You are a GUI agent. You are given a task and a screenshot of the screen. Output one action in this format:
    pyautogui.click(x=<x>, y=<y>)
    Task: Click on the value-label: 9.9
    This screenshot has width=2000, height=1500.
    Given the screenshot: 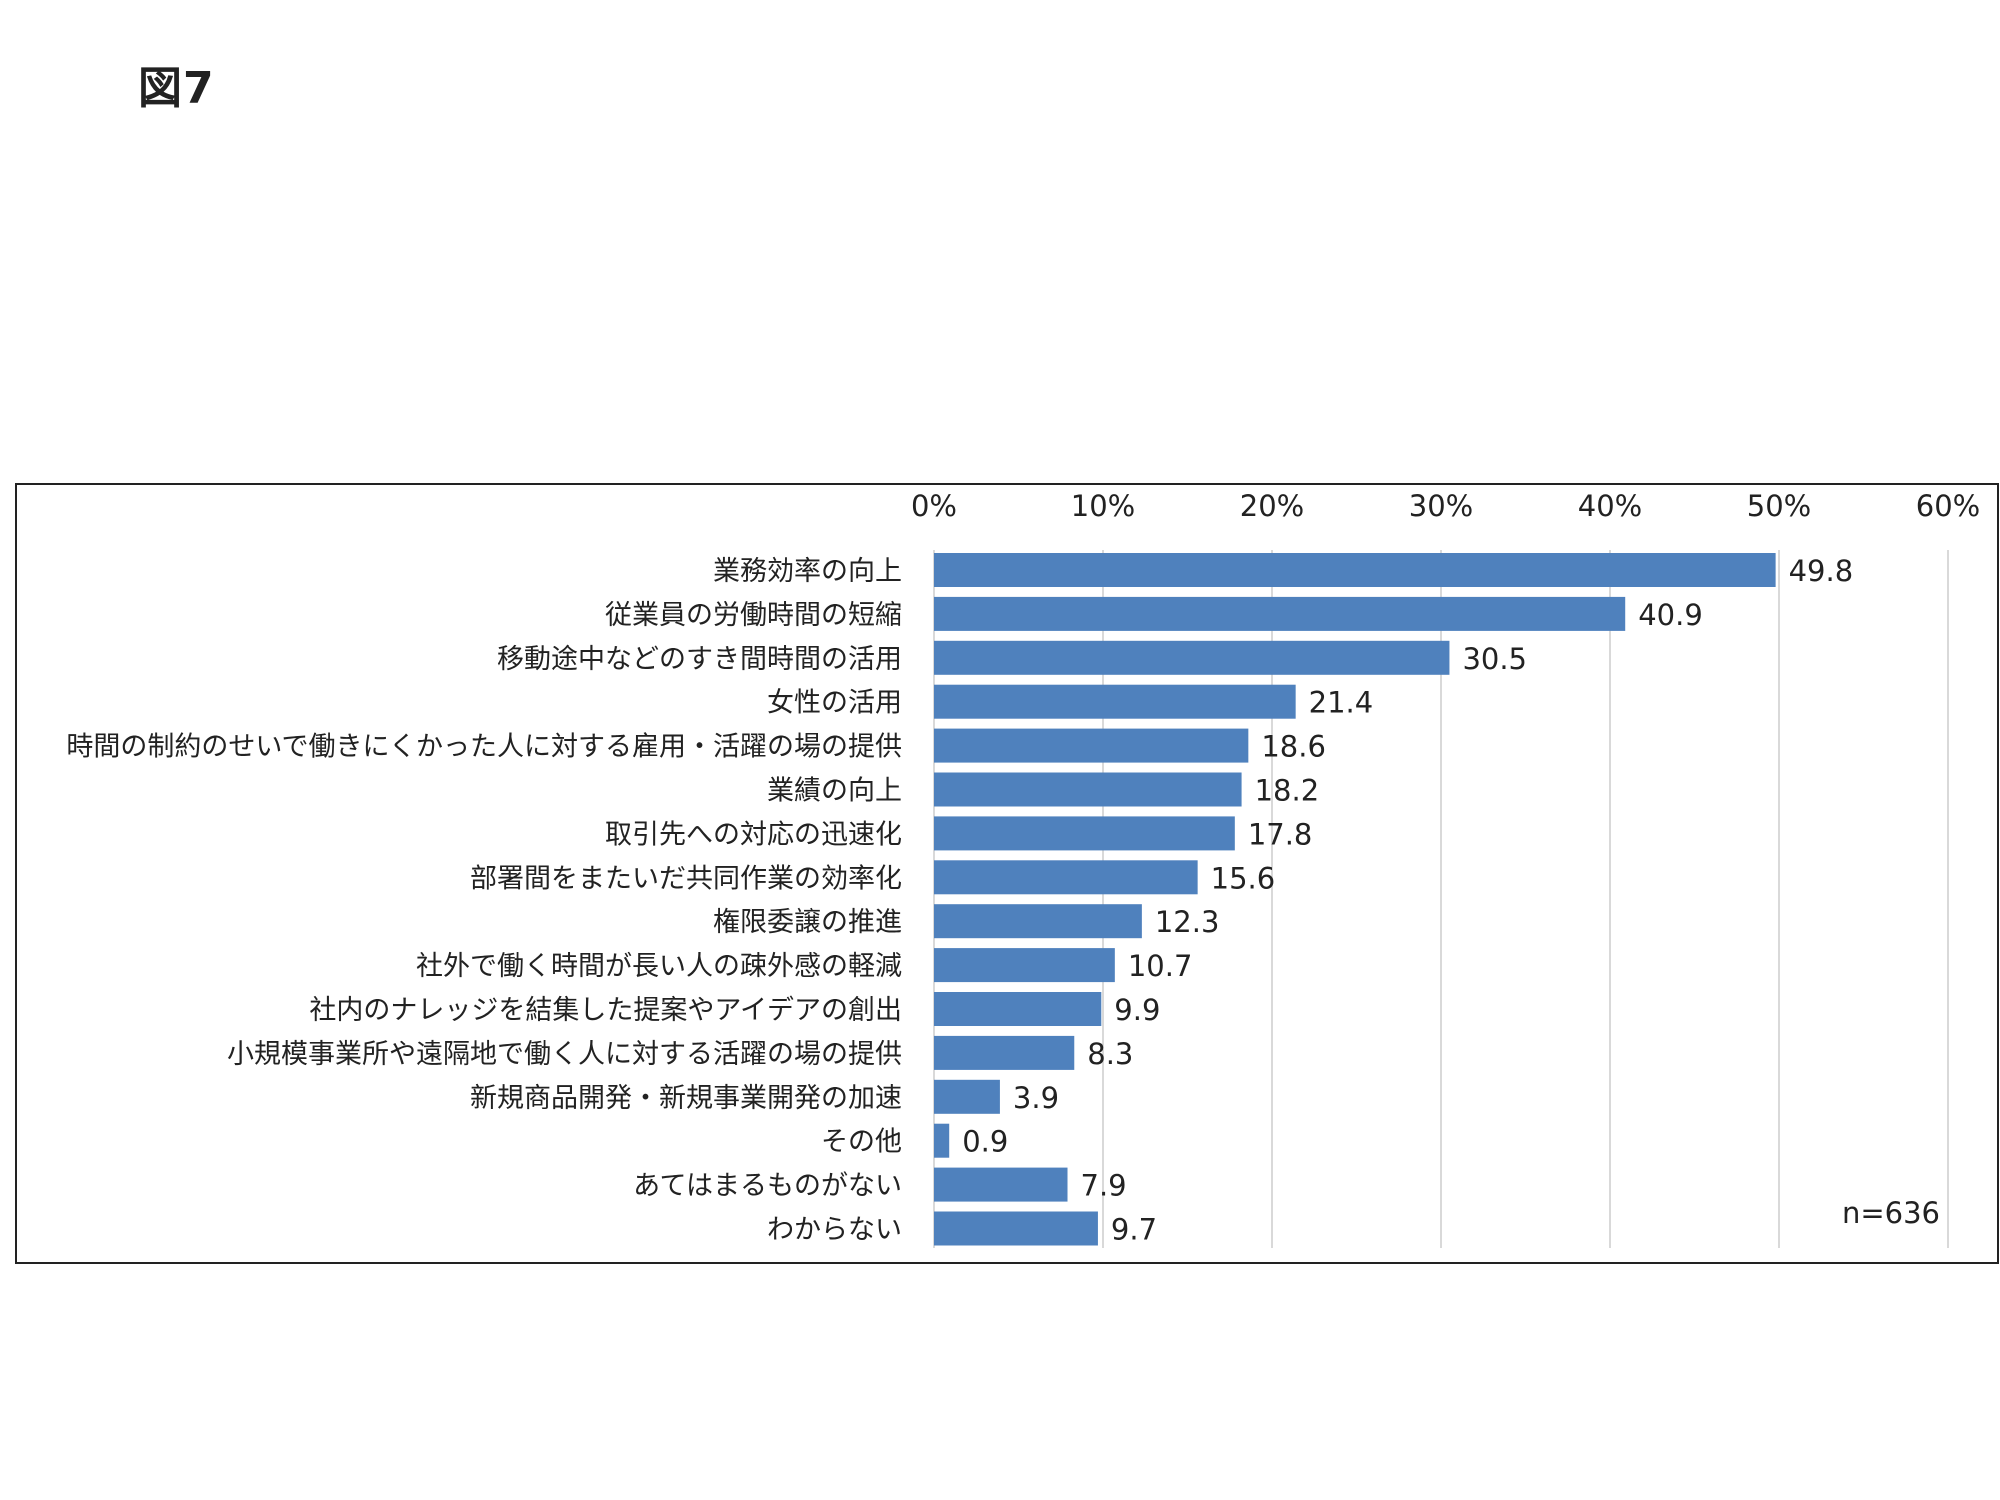 What is the action you would take?
    pyautogui.click(x=1137, y=1010)
    